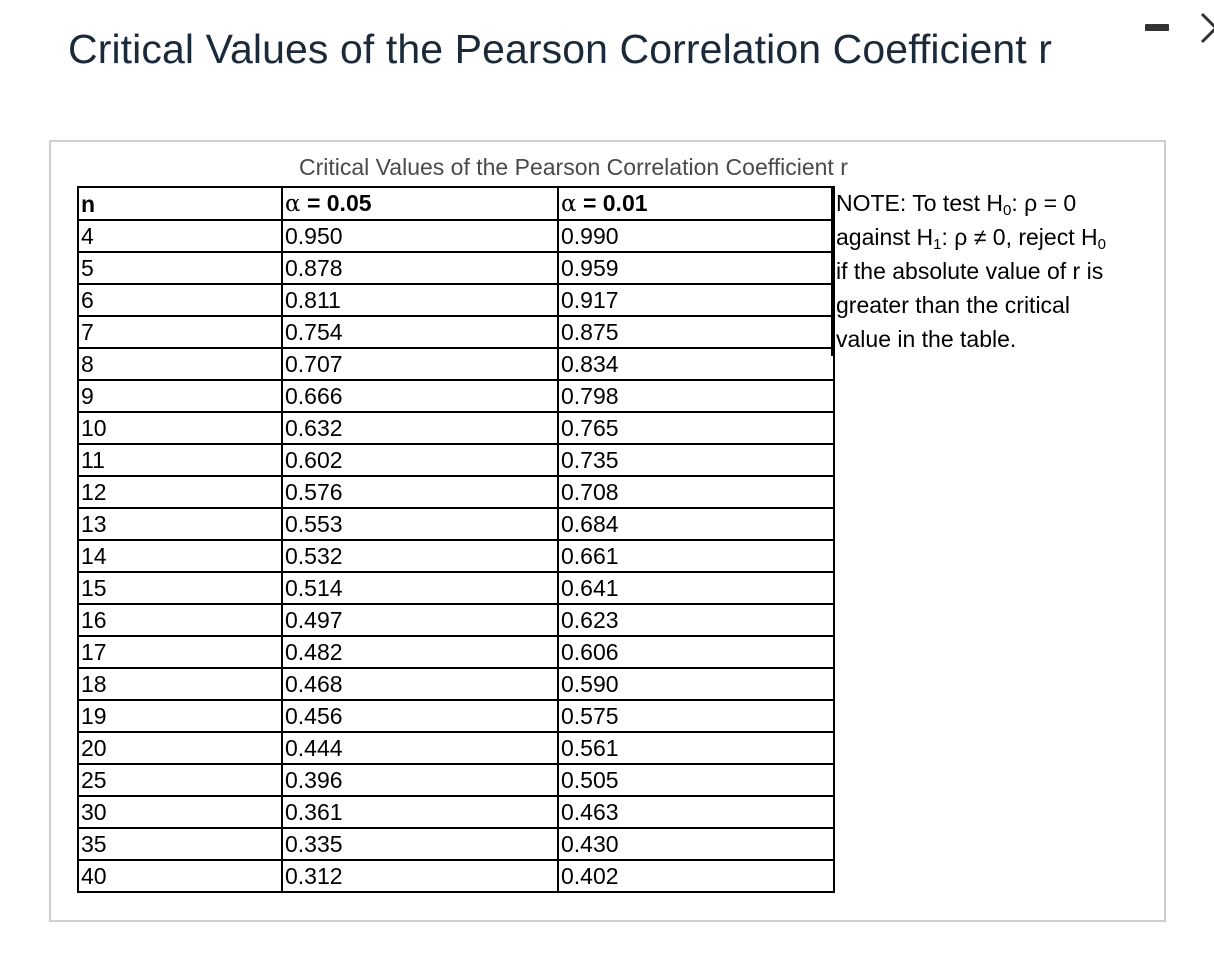 The height and width of the screenshot is (958, 1214). Describe the element at coordinates (180, 524) in the screenshot. I see `cell-n: 13` at that location.